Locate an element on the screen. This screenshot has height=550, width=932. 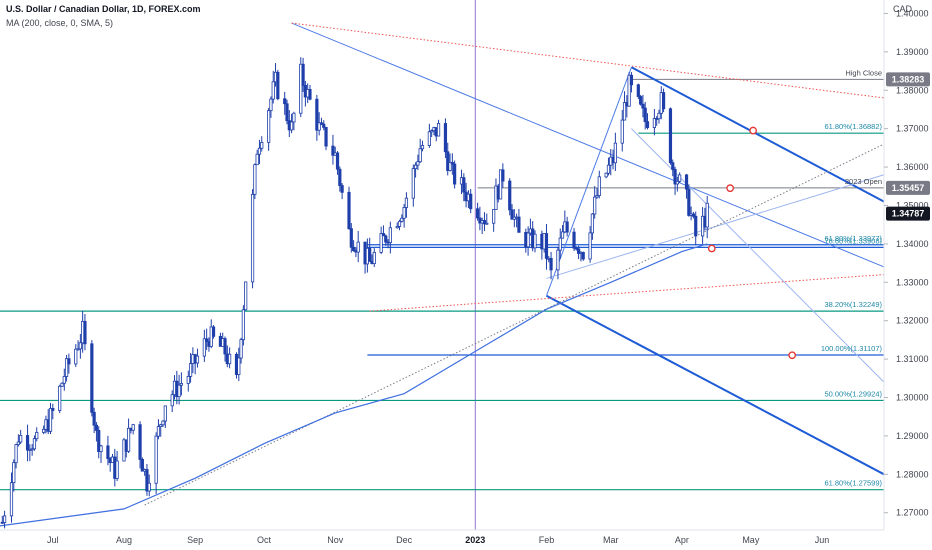
x-tick-label: Apr is located at coordinates (682, 540).